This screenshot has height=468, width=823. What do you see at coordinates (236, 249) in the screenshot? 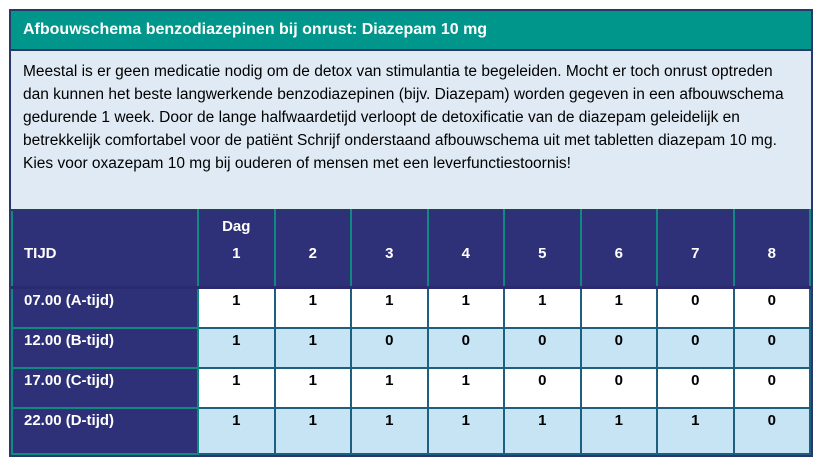
I see `column-header-day-1: Dag 1` at bounding box center [236, 249].